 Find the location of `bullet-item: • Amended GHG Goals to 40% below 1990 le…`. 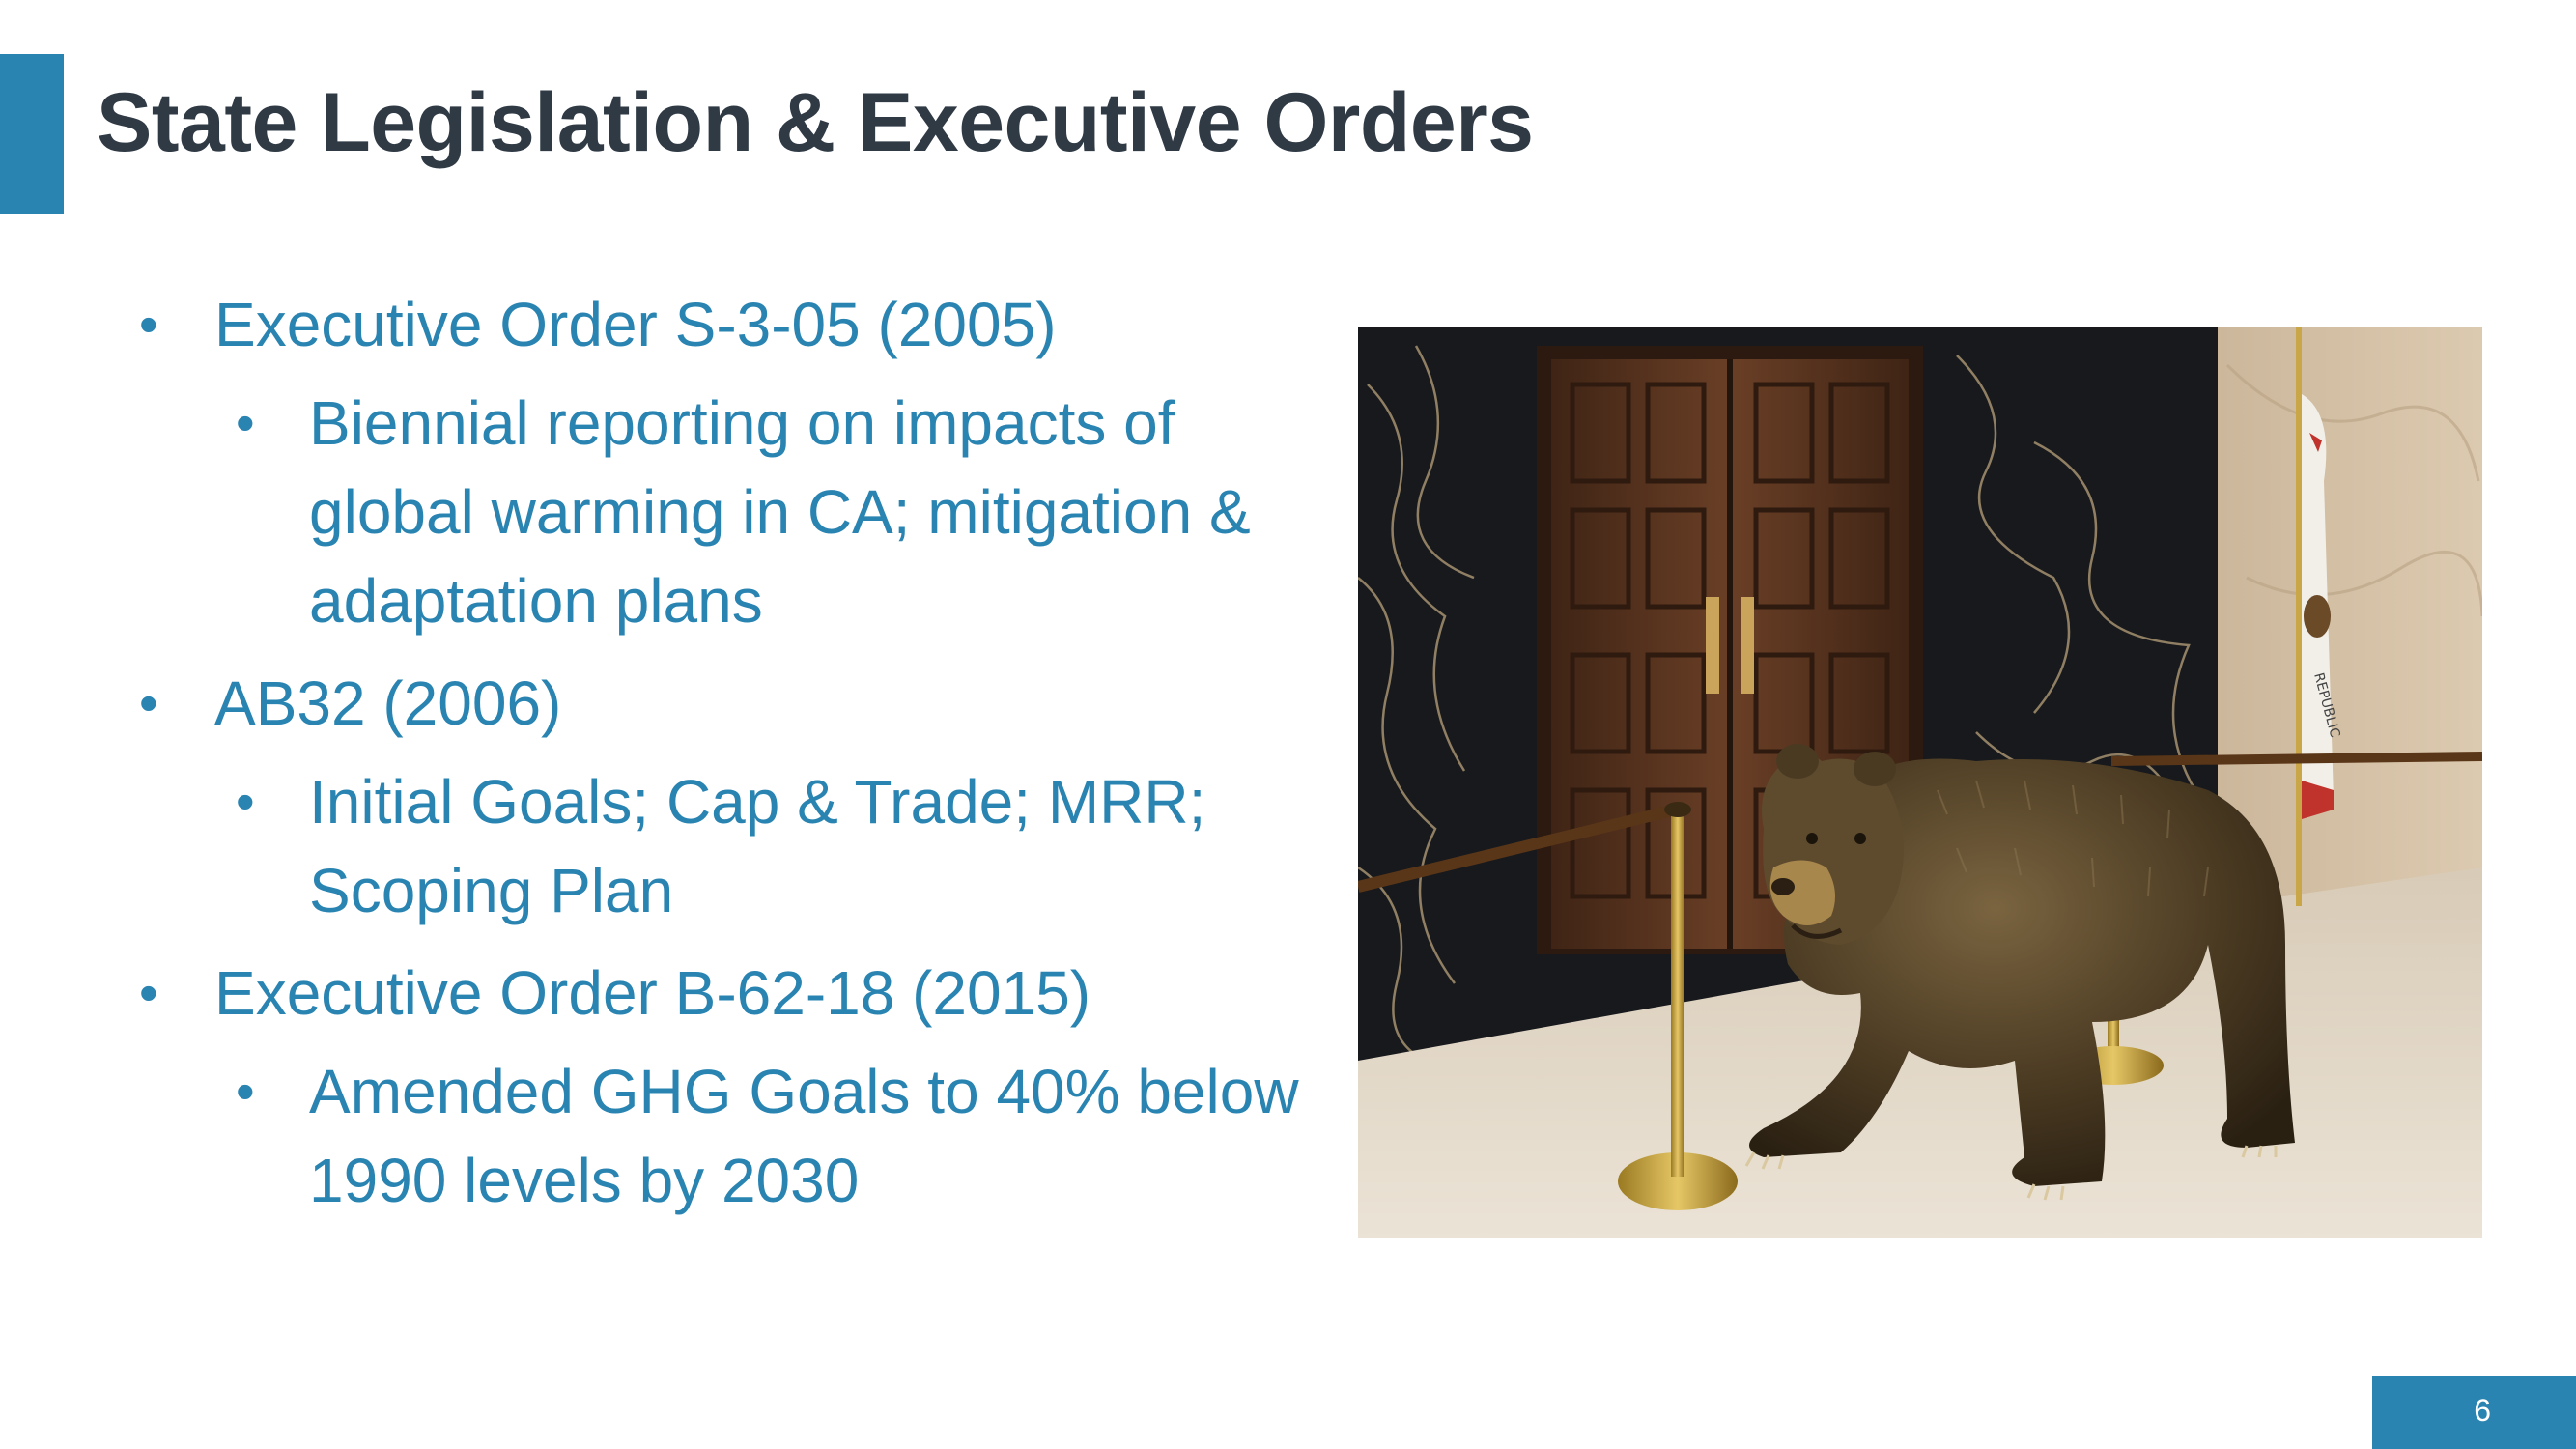

bullet-item: • Amended GHG Goals to 40% below 1990 le… is located at coordinates (719, 1136).